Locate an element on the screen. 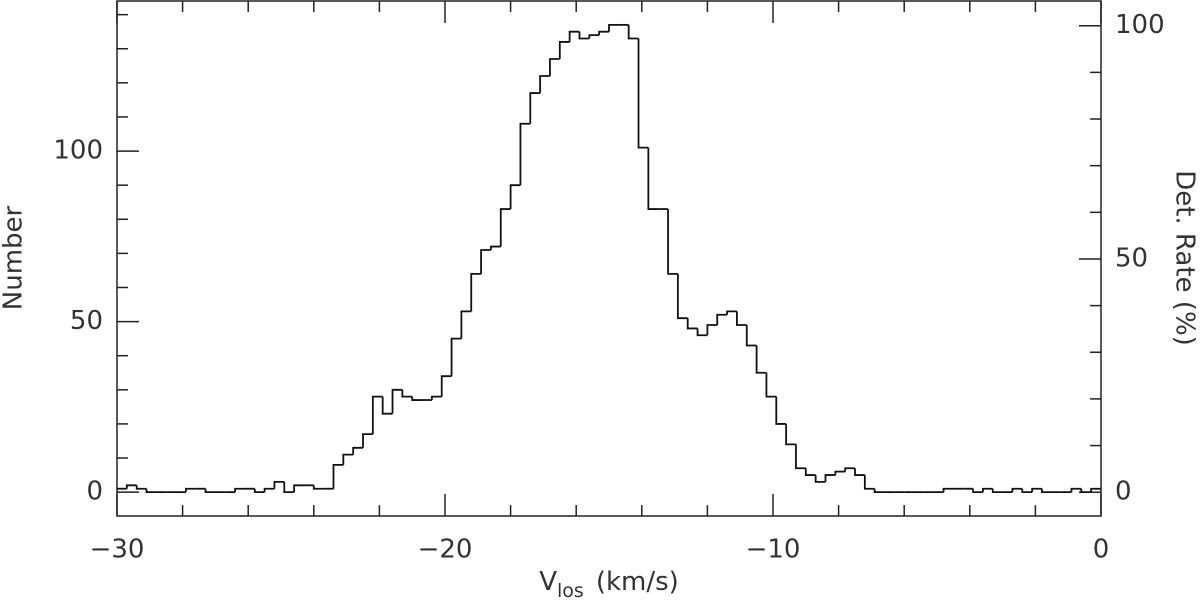  y2-tick-label: 0 is located at coordinates (1123, 492).